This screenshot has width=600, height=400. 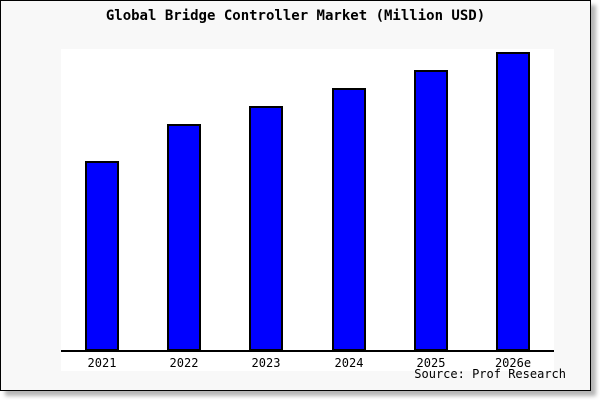 What do you see at coordinates (431, 363) in the screenshot?
I see `x-tick-label-2025: 2025` at bounding box center [431, 363].